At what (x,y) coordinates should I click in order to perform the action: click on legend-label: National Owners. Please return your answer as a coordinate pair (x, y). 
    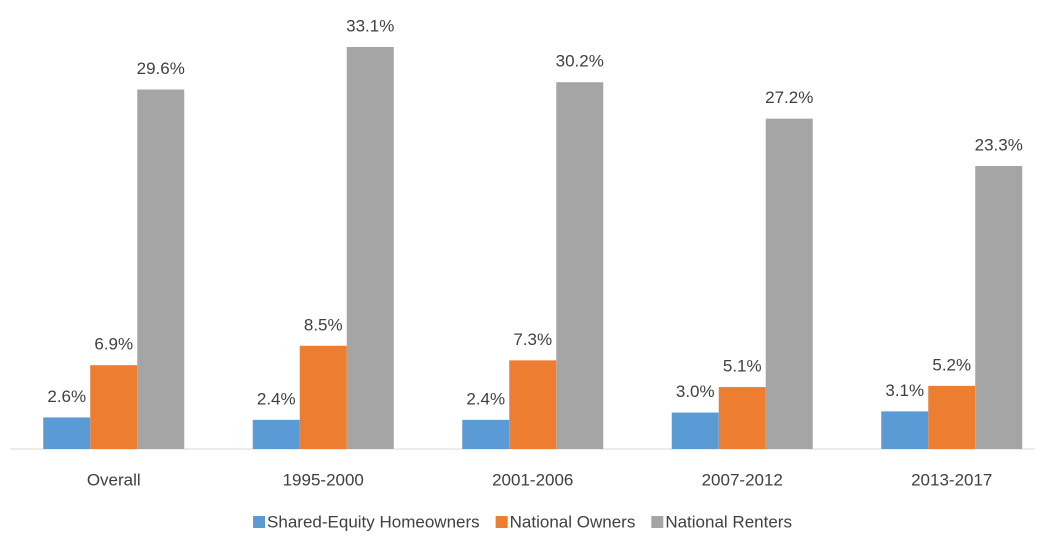
    Looking at the image, I should click on (573, 521).